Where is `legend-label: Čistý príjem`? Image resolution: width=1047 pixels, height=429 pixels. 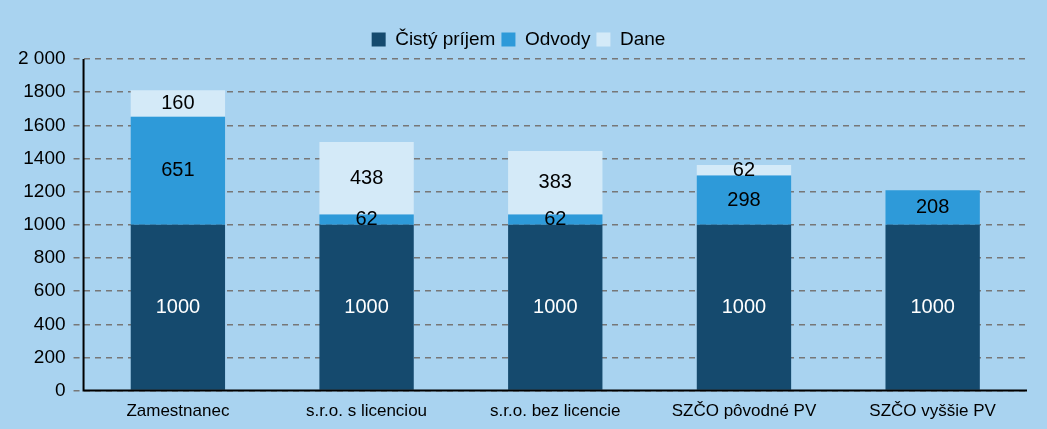
legend-label: Čistý príjem is located at coordinates (445, 38).